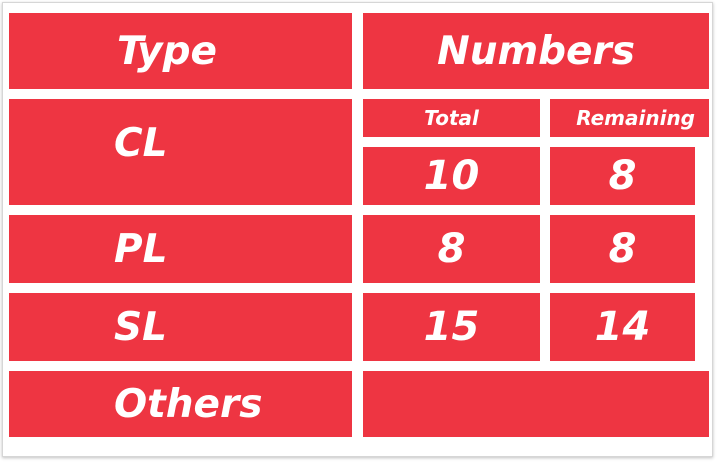  I want to click on pl-remaining-value: 8, so click(622, 249).